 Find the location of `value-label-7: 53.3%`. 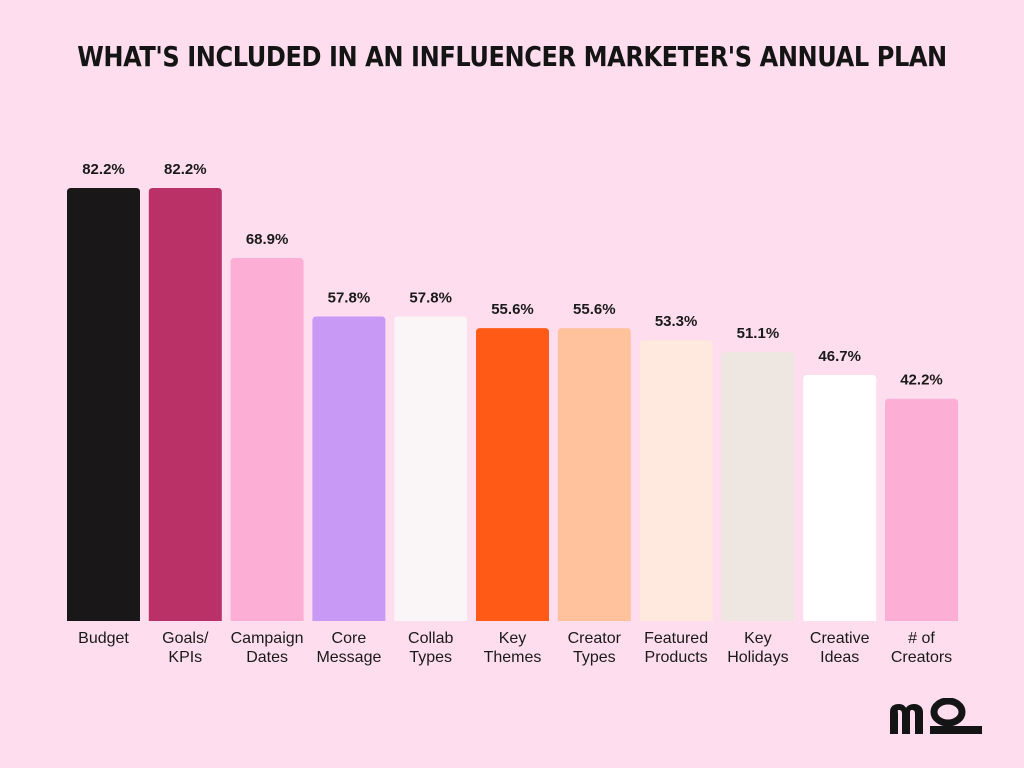

value-label-7: 53.3% is located at coordinates (676, 321).